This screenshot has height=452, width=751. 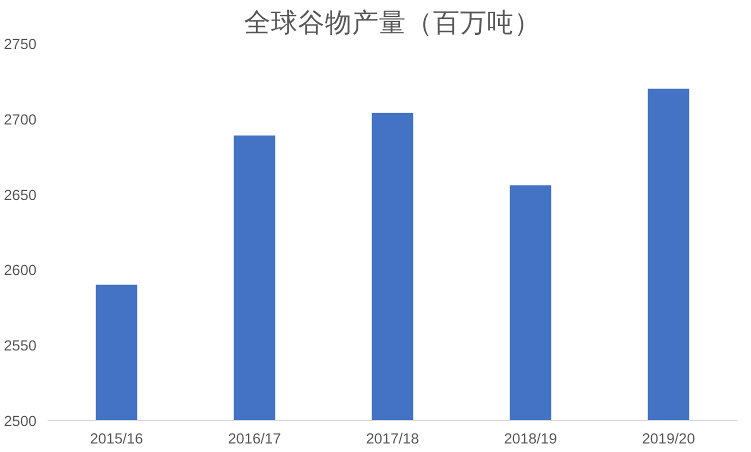 What do you see at coordinates (254, 440) in the screenshot?
I see `x-tick-label: 2016/17` at bounding box center [254, 440].